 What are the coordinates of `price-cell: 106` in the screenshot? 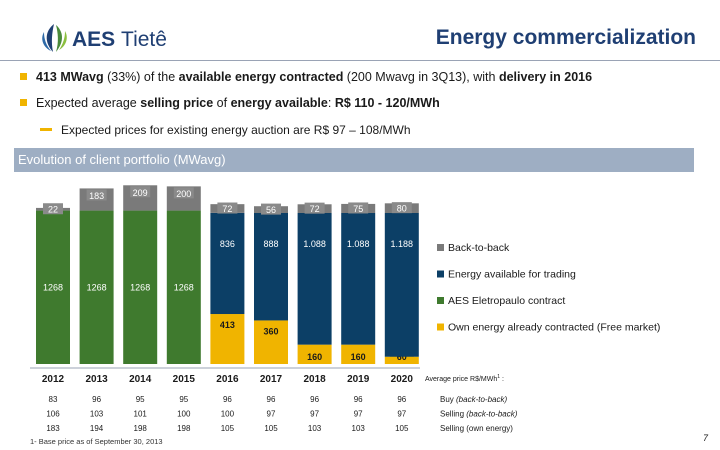 It's located at (53, 414).